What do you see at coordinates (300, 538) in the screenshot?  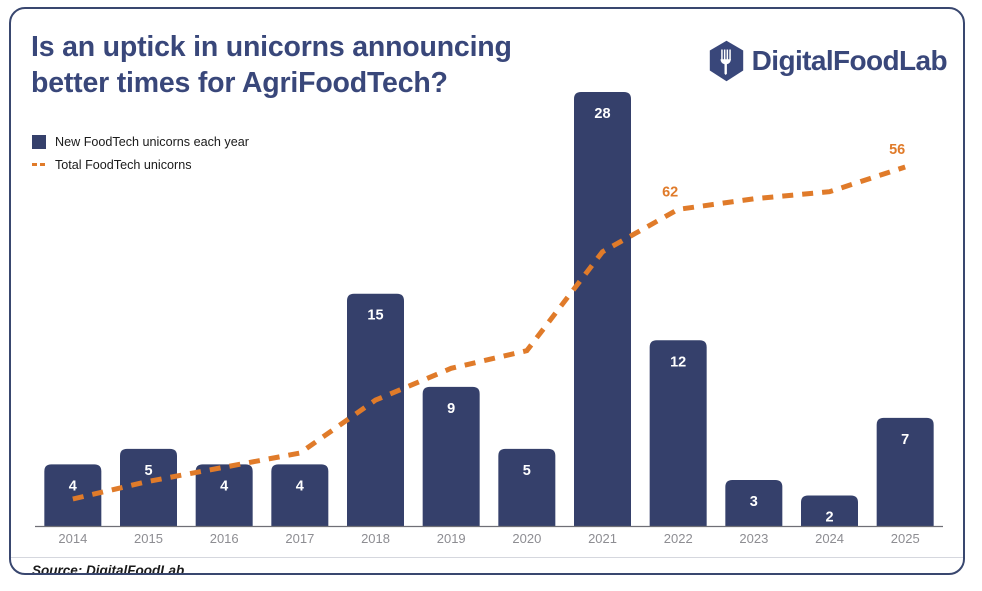 I see `x-axis-tick-2017: 2017` at bounding box center [300, 538].